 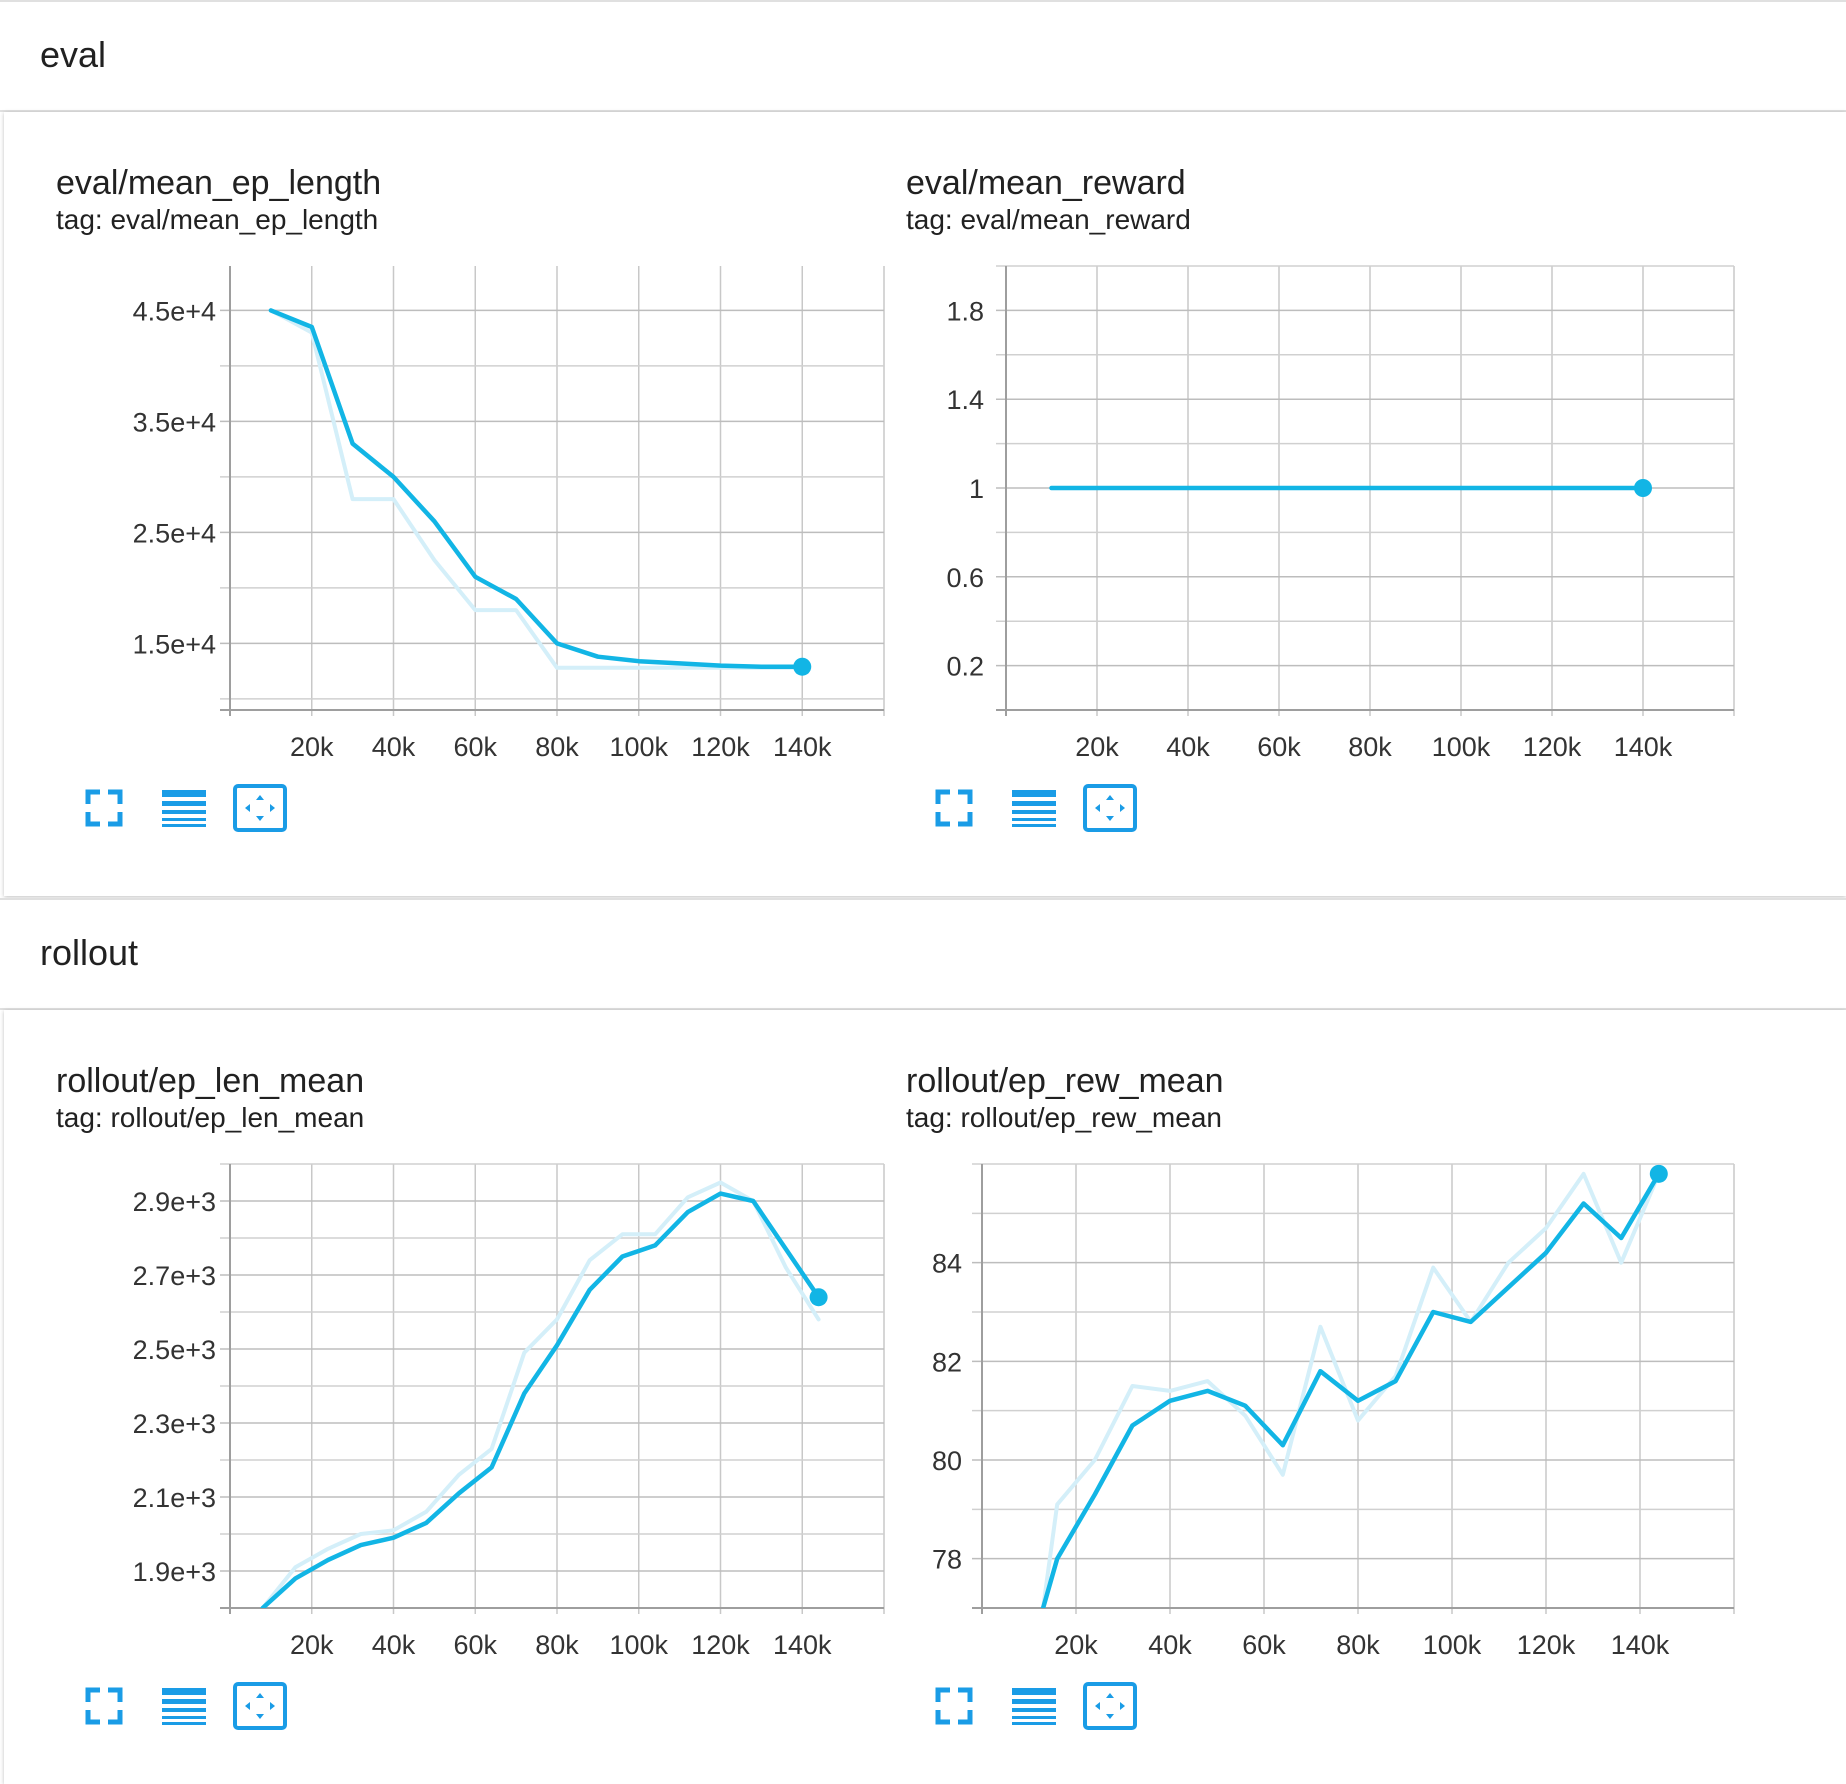 What do you see at coordinates (174, 311) in the screenshot?
I see `y-tick-label: 4.5e+4` at bounding box center [174, 311].